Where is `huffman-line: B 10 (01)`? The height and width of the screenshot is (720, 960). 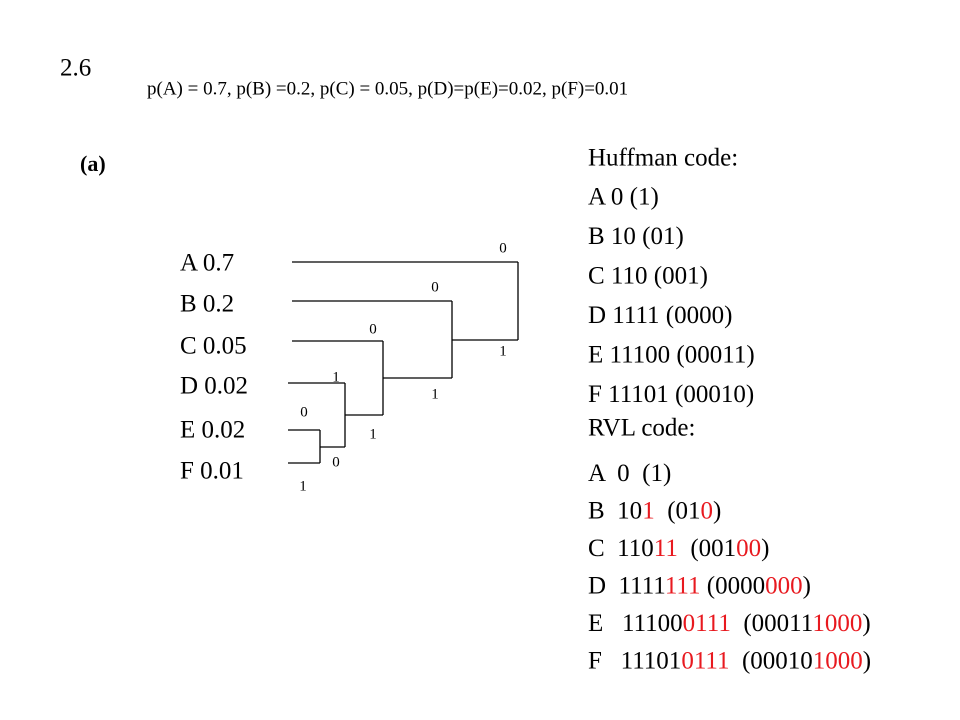 huffman-line: B 10 (01) is located at coordinates (636, 236).